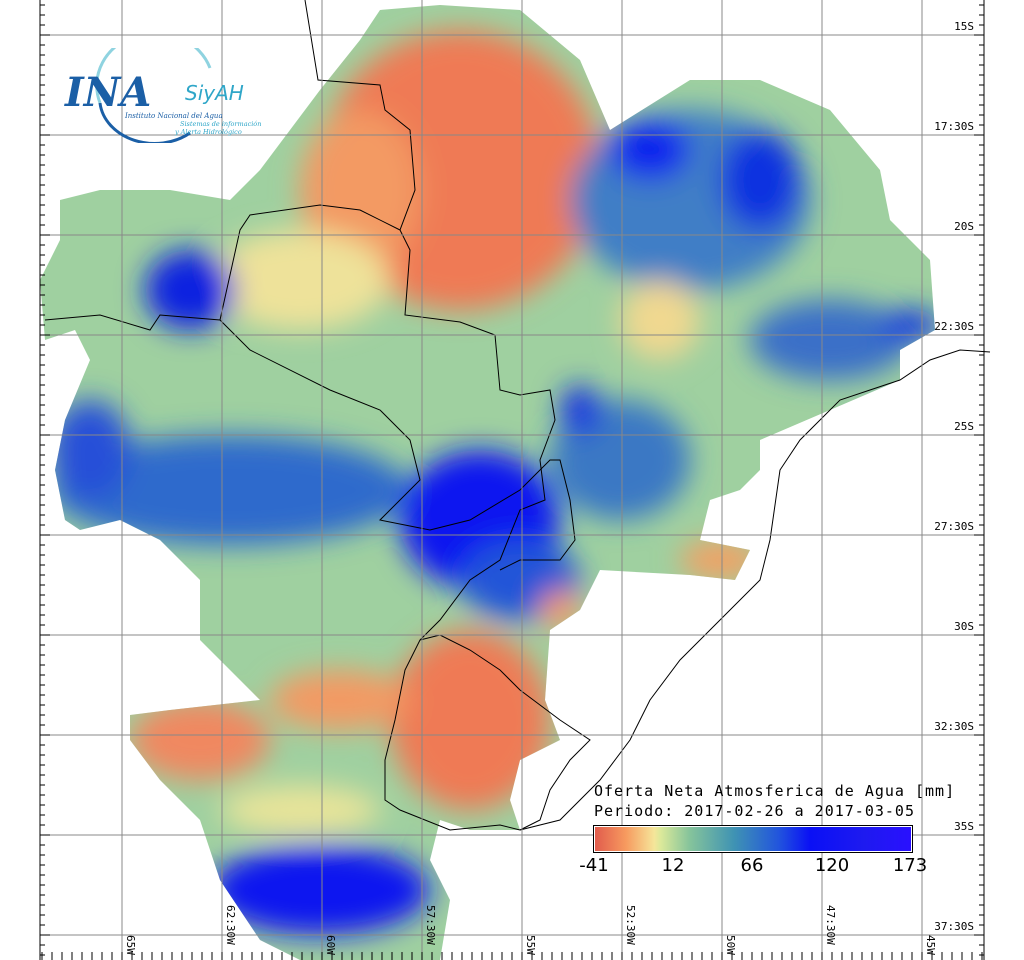  Describe the element at coordinates (107, 92) in the screenshot. I see `svg-text: INA` at that location.